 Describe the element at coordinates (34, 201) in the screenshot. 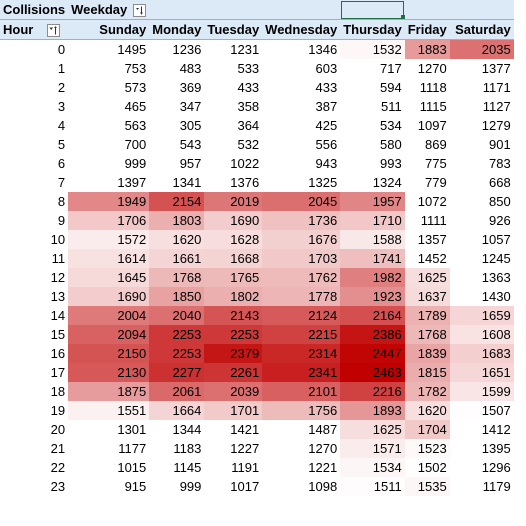

I see `hour-label: 8` at that location.